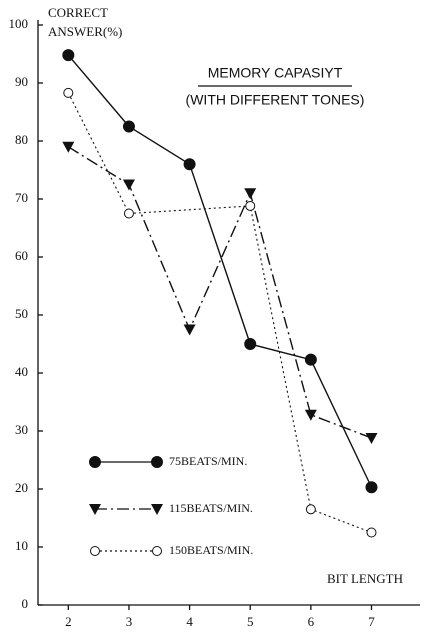 This screenshot has width=430, height=638. What do you see at coordinates (21, 139) in the screenshot?
I see `y-tick-label: 80` at bounding box center [21, 139].